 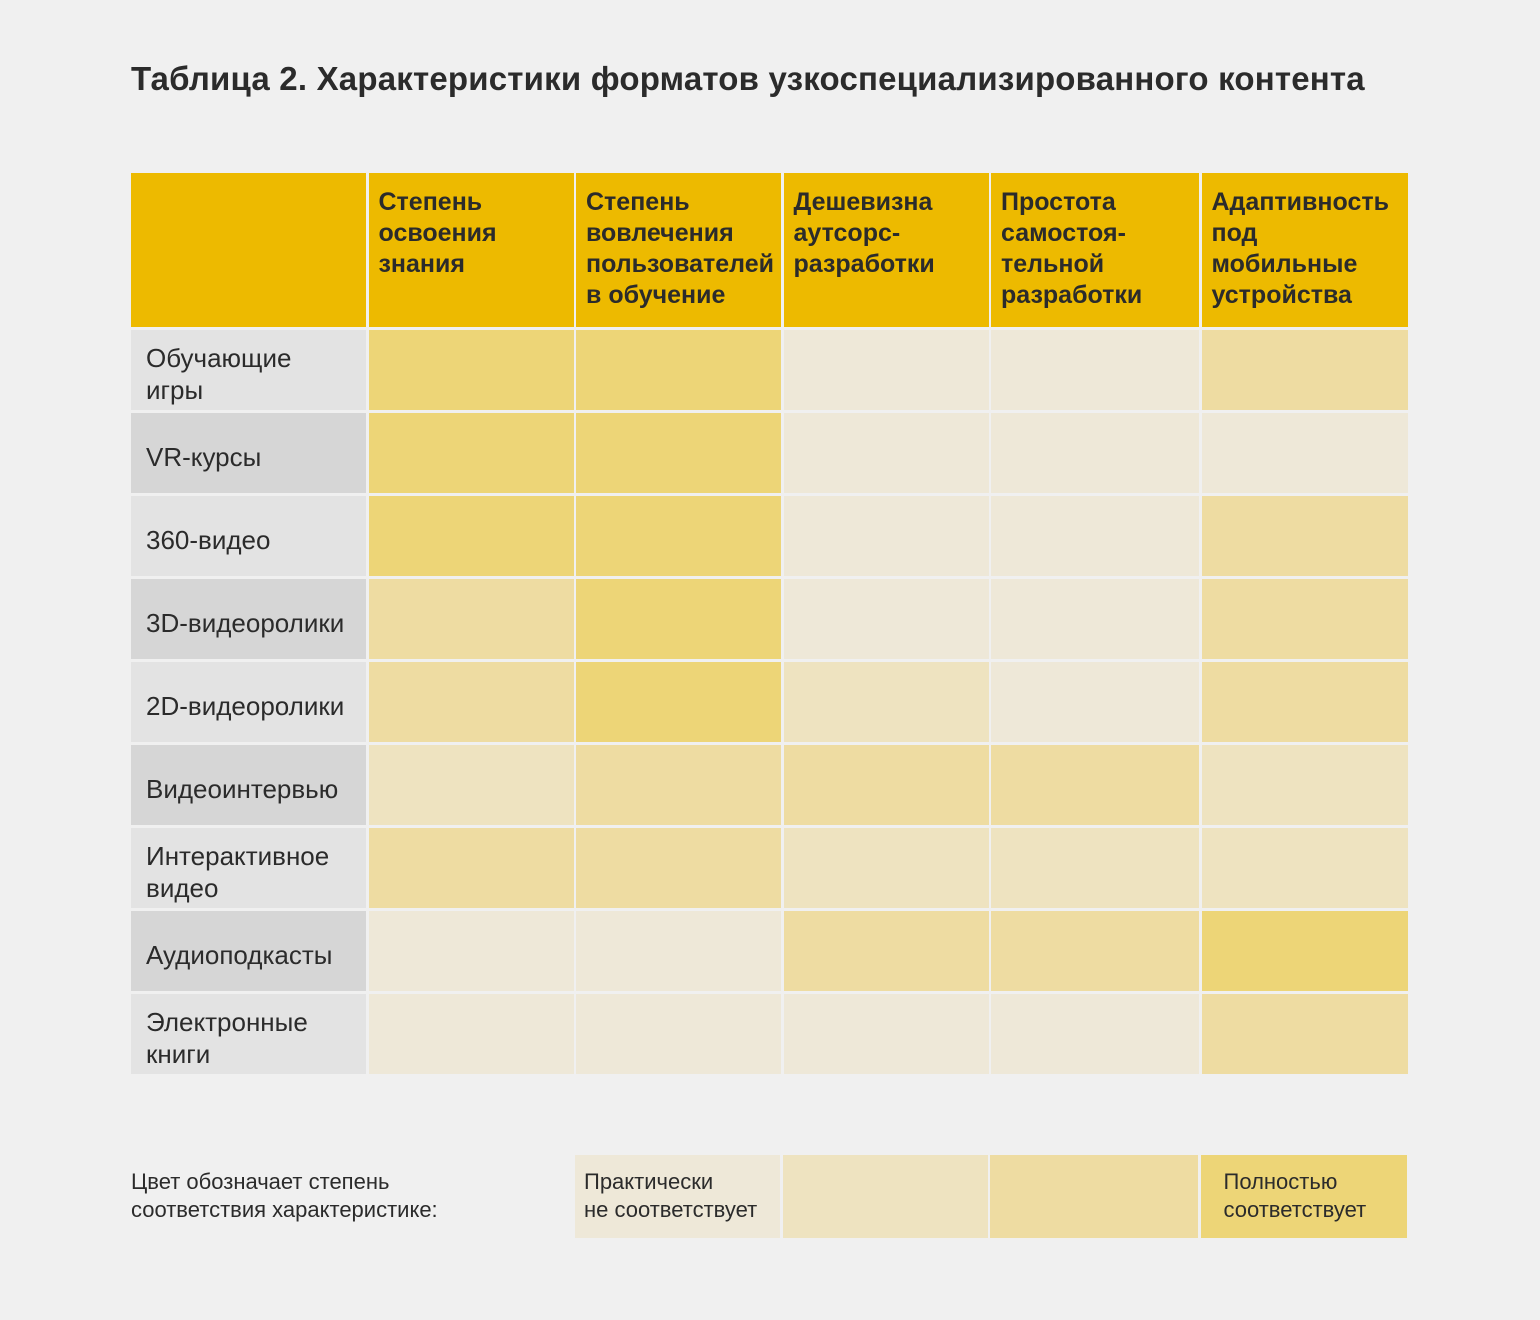 What do you see at coordinates (248, 950) in the screenshot?
I see `row-header: Аудиоподкасты` at bounding box center [248, 950].